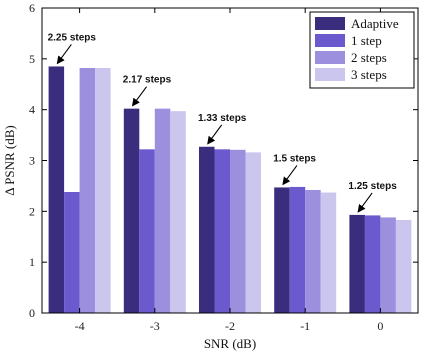 This screenshot has height=360, width=422. What do you see at coordinates (32, 110) in the screenshot?
I see `y-tick-label: 4` at bounding box center [32, 110].